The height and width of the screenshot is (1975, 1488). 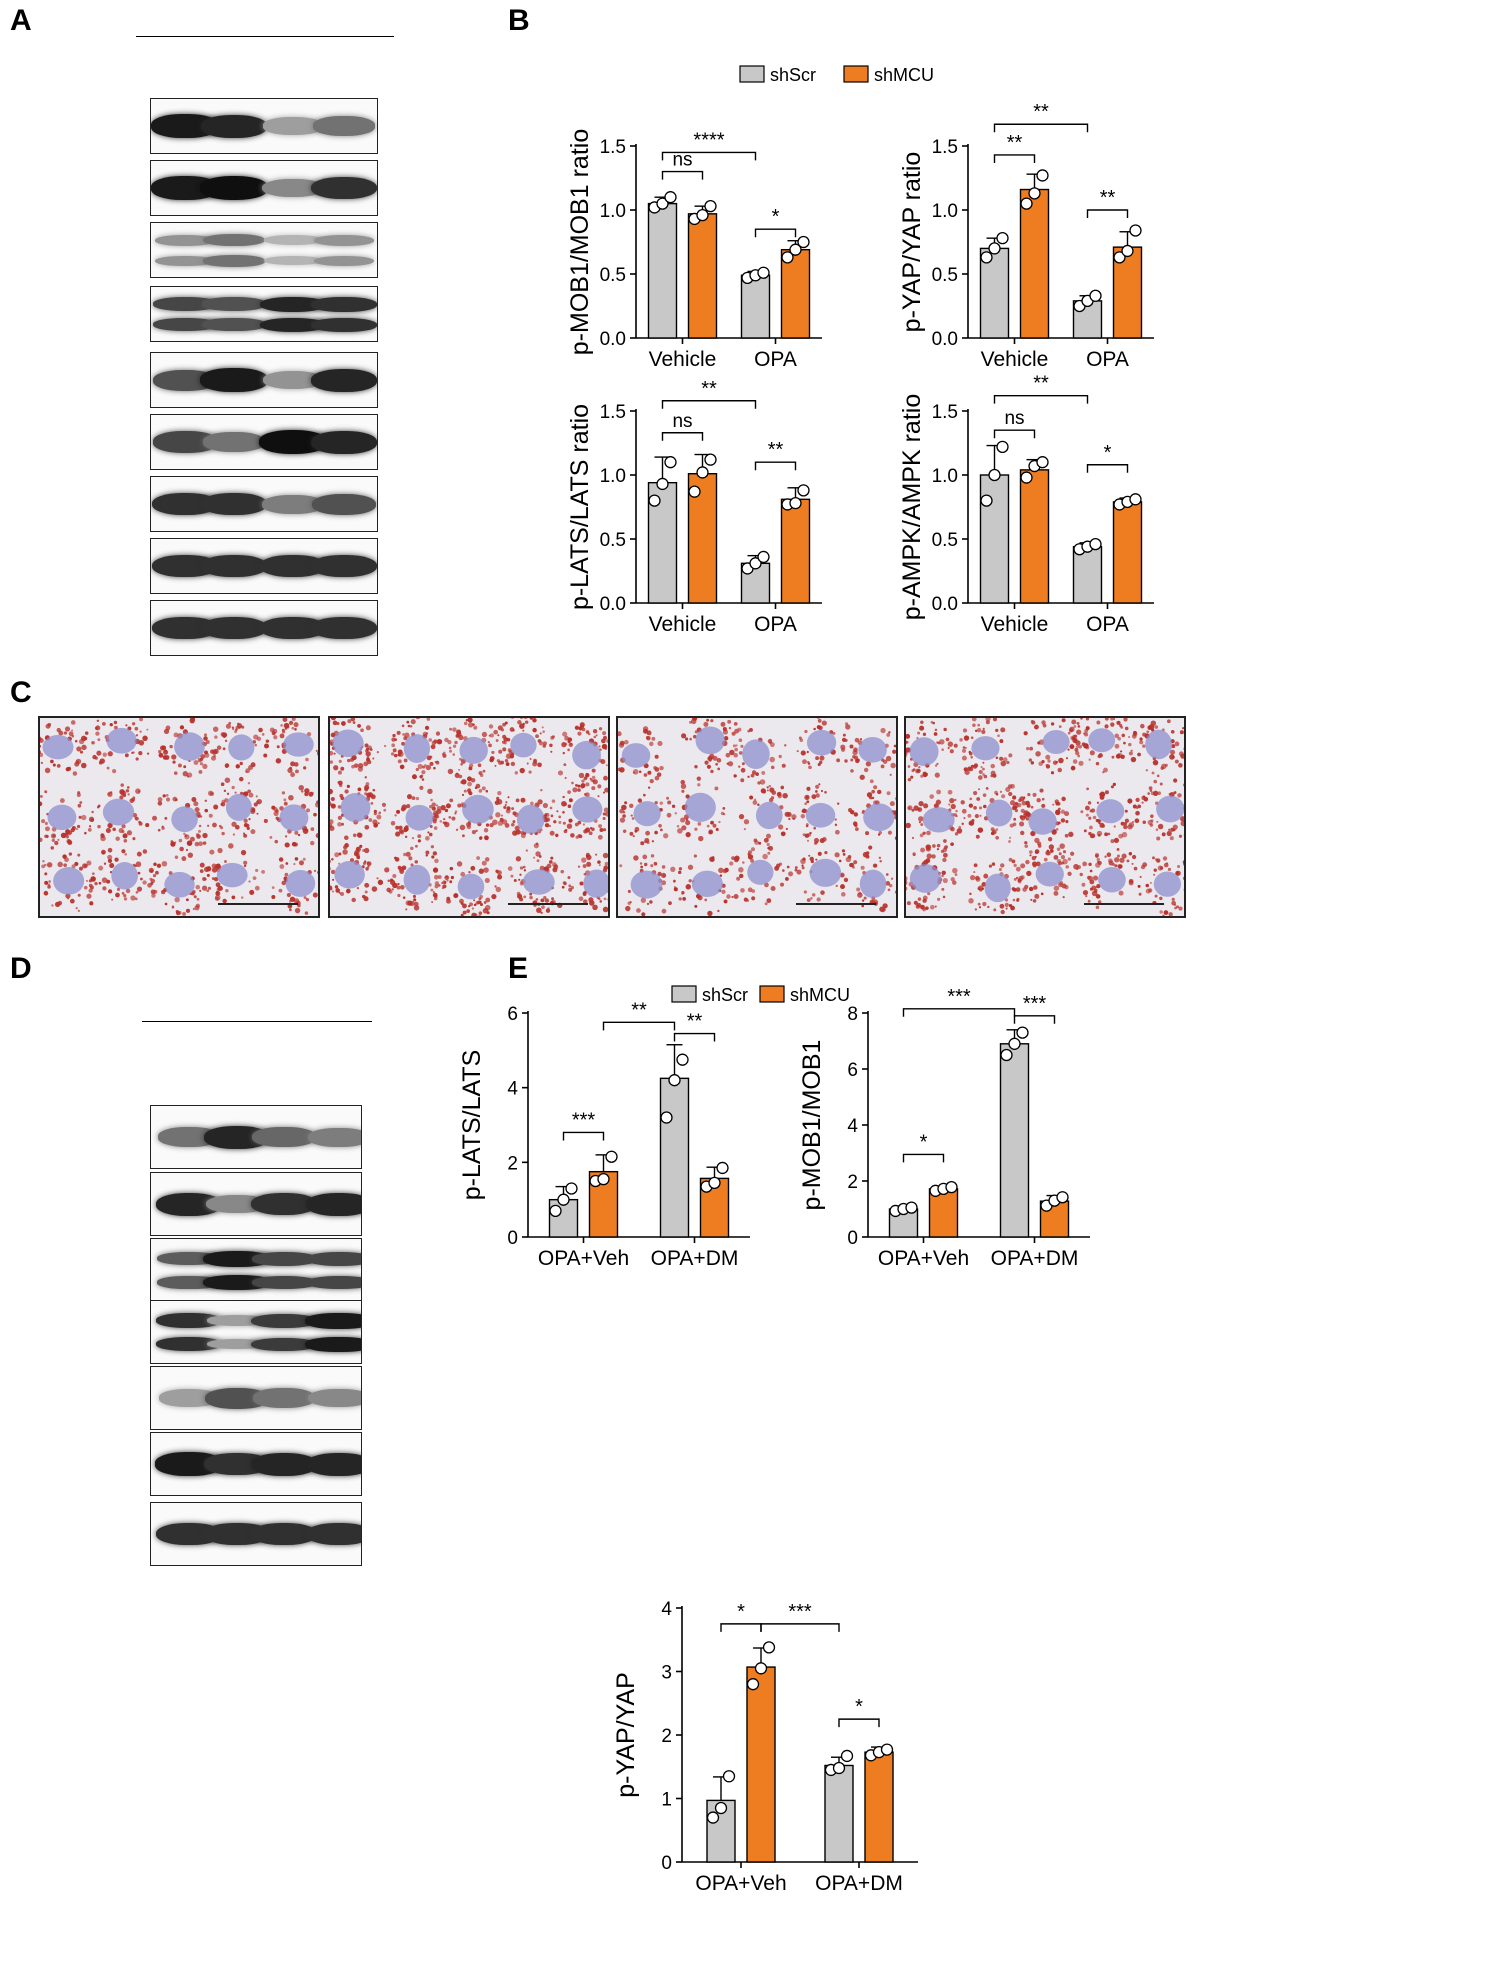 What do you see at coordinates (264, 504) in the screenshot?
I see `blot-strip` at bounding box center [264, 504].